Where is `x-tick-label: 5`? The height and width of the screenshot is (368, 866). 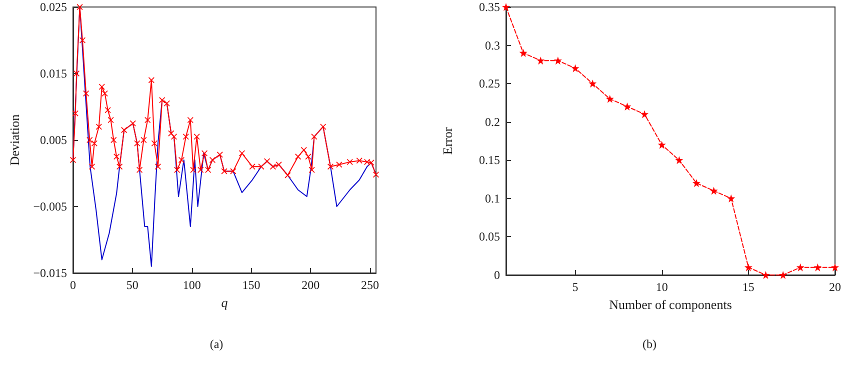
x-tick-label: 5 is located at coordinates (575, 287).